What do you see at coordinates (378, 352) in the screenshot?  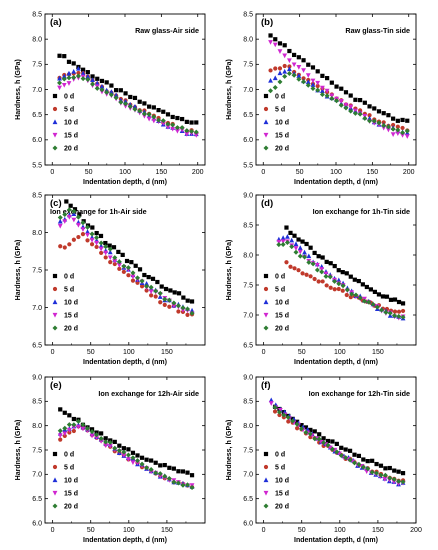 I see `x-tick-label: 150` at bounding box center [378, 352].